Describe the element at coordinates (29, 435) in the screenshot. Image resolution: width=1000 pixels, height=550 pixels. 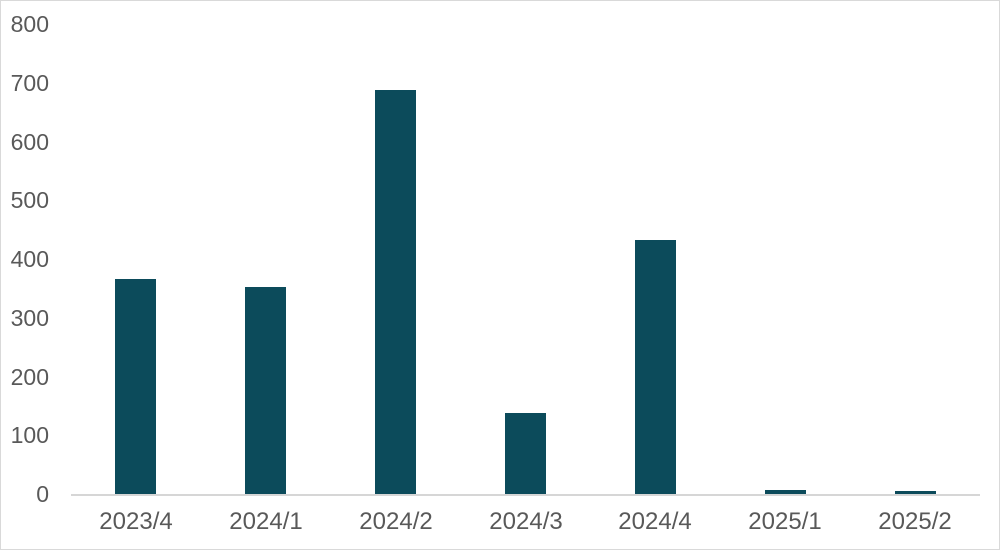
I see `y-tick-label: 100` at that location.